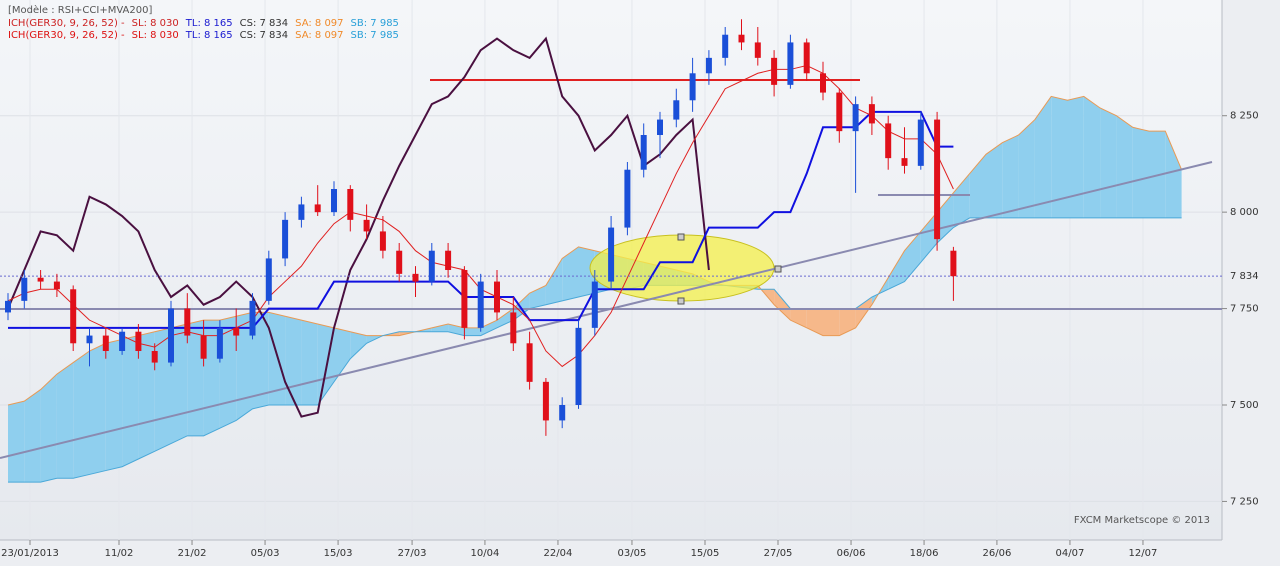  What do you see at coordinates (1244, 276) in the screenshot?
I see `last-price-label: 7 834` at bounding box center [1244, 276].